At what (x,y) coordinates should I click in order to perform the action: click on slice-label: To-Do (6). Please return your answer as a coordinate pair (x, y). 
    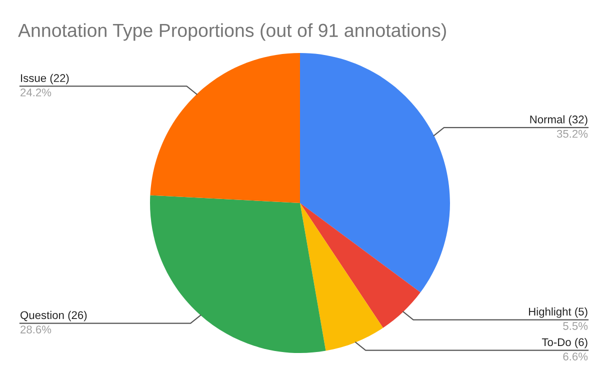
    Looking at the image, I should click on (565, 343).